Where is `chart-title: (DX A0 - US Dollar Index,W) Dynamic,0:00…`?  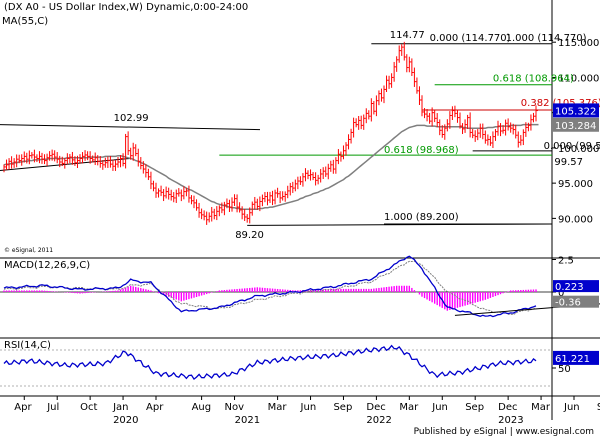 chart-title: (DX A0 - US Dollar Index,W) Dynamic,0:00… is located at coordinates (126, 7).